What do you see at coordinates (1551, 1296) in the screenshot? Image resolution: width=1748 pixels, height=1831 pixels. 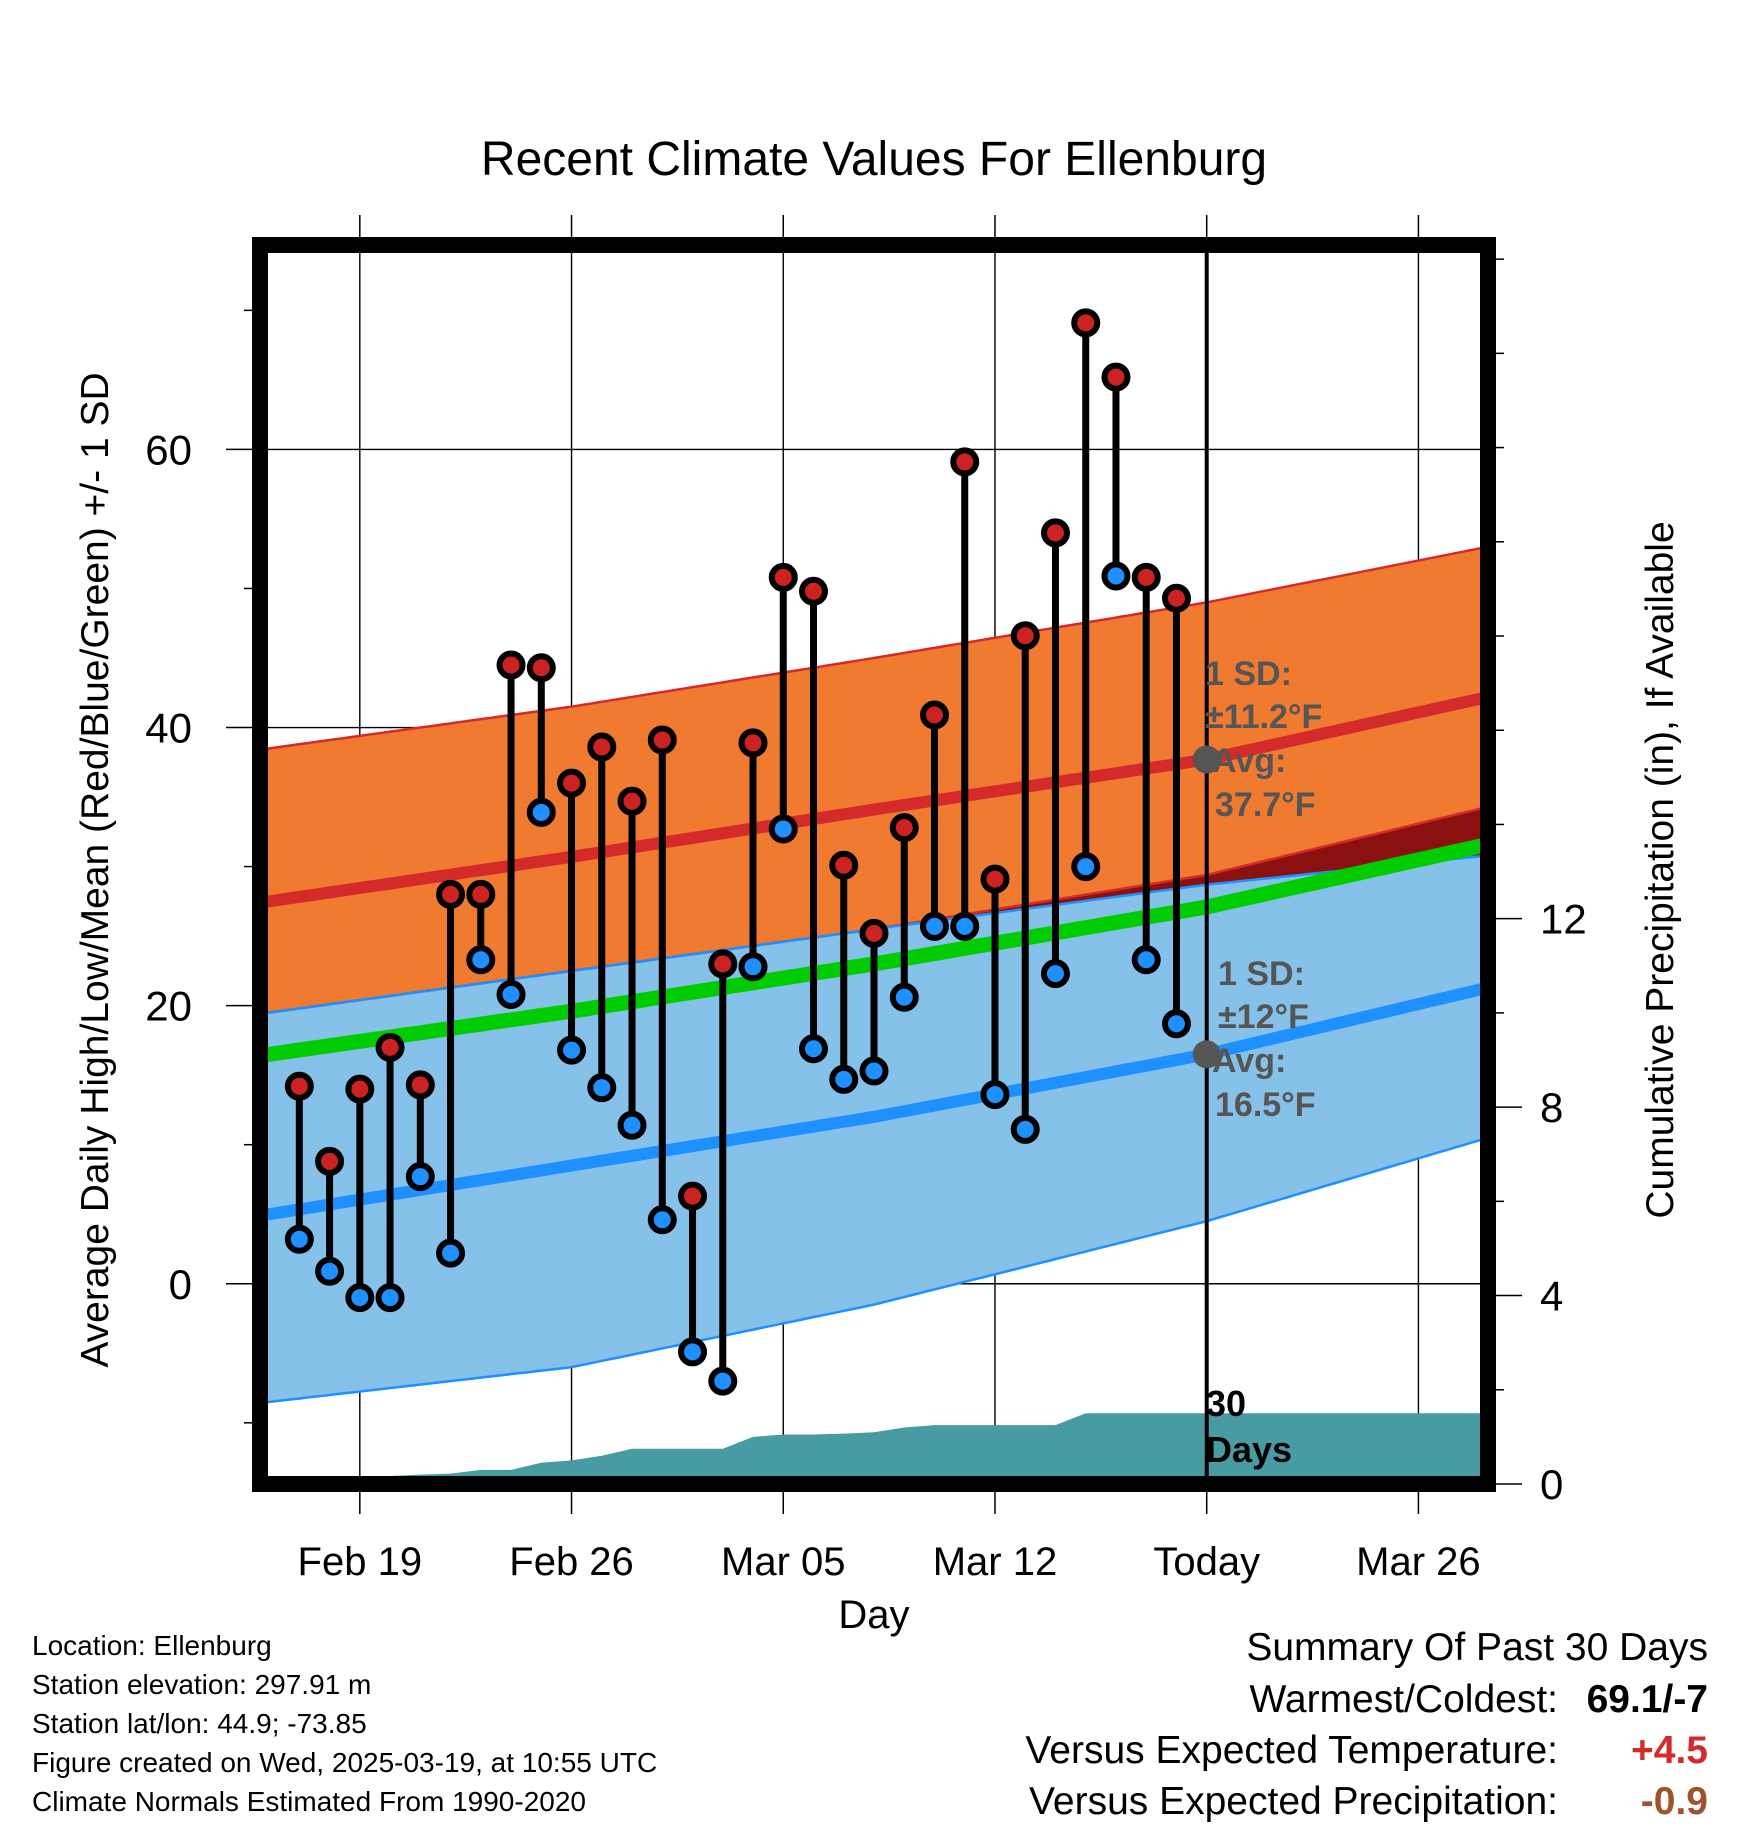 I see `y-right-tick-label: 4` at bounding box center [1551, 1296].